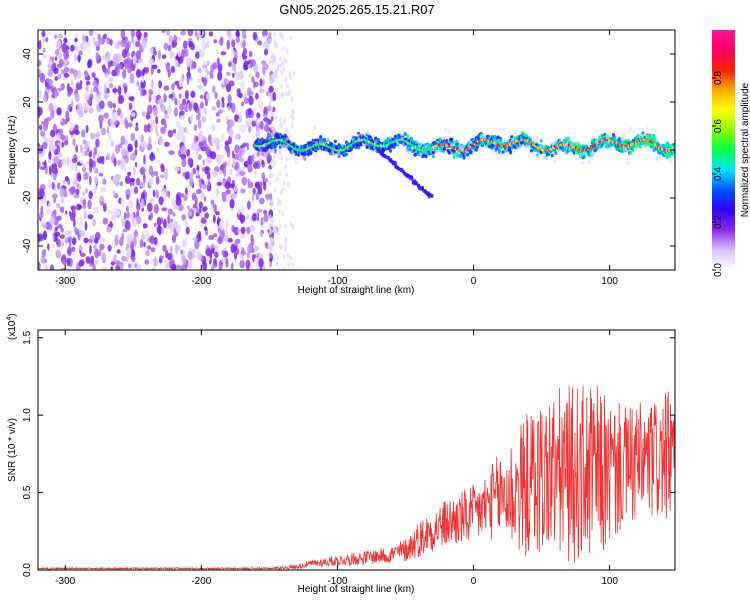  Describe the element at coordinates (718, 78) in the screenshot. I see `colorbar-tick-label: 0.8` at that location.